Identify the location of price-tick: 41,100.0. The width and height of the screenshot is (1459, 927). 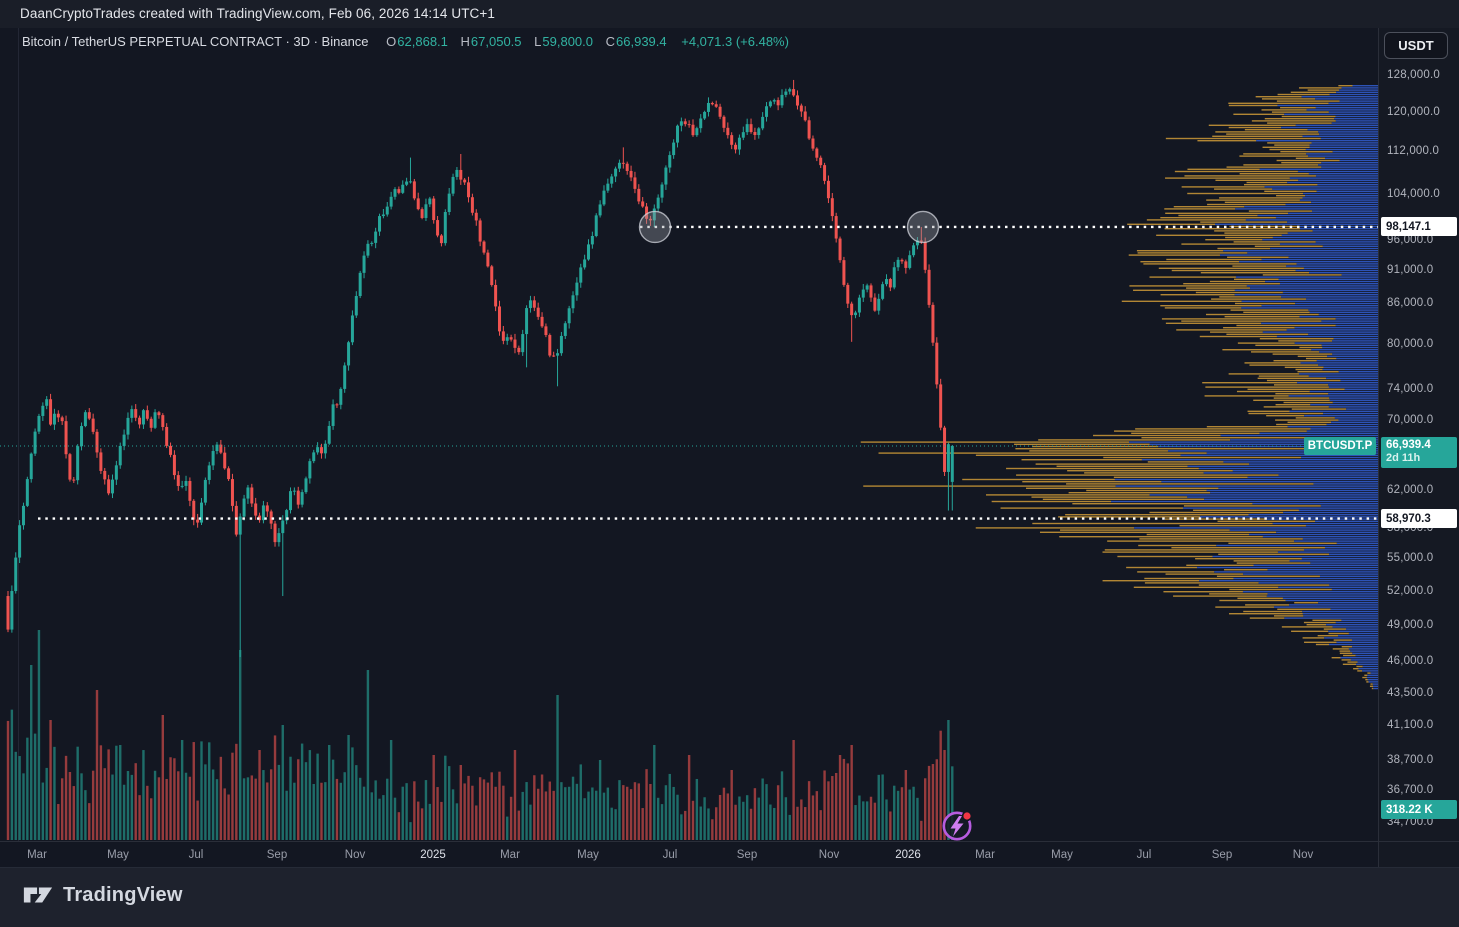
(1410, 725).